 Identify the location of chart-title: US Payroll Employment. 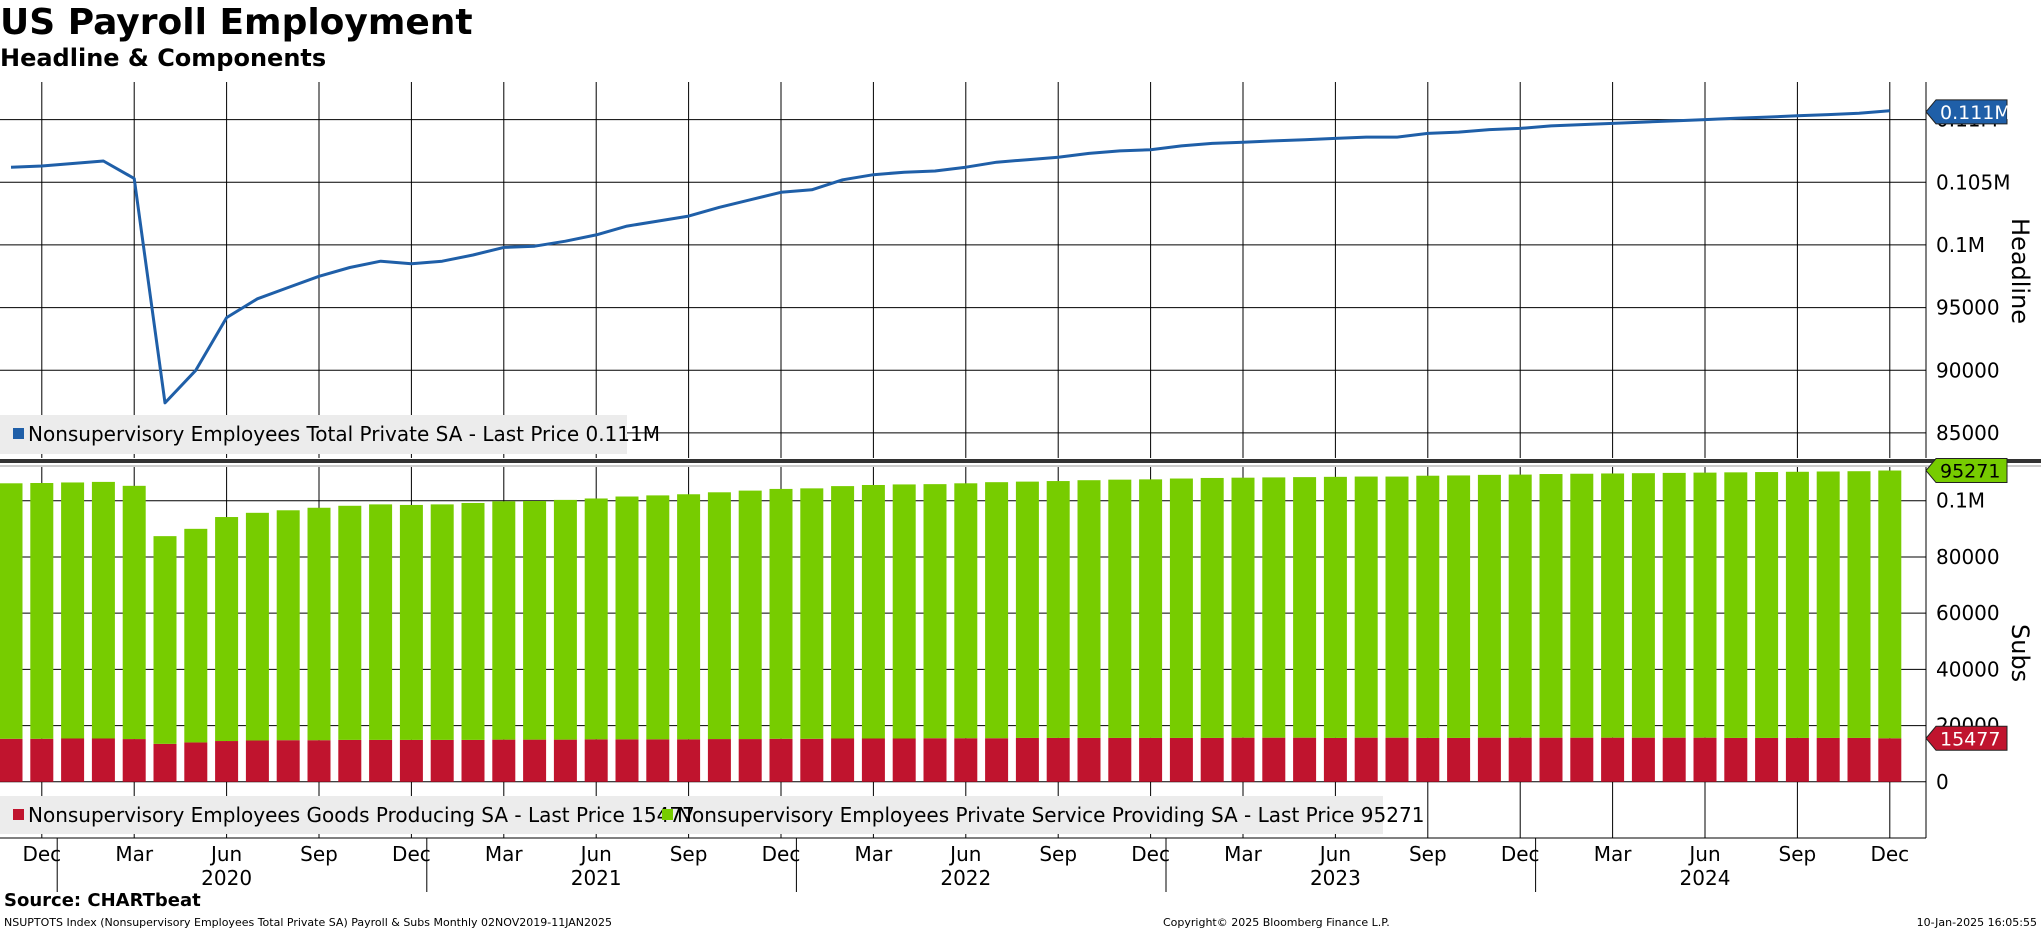
(236, 22).